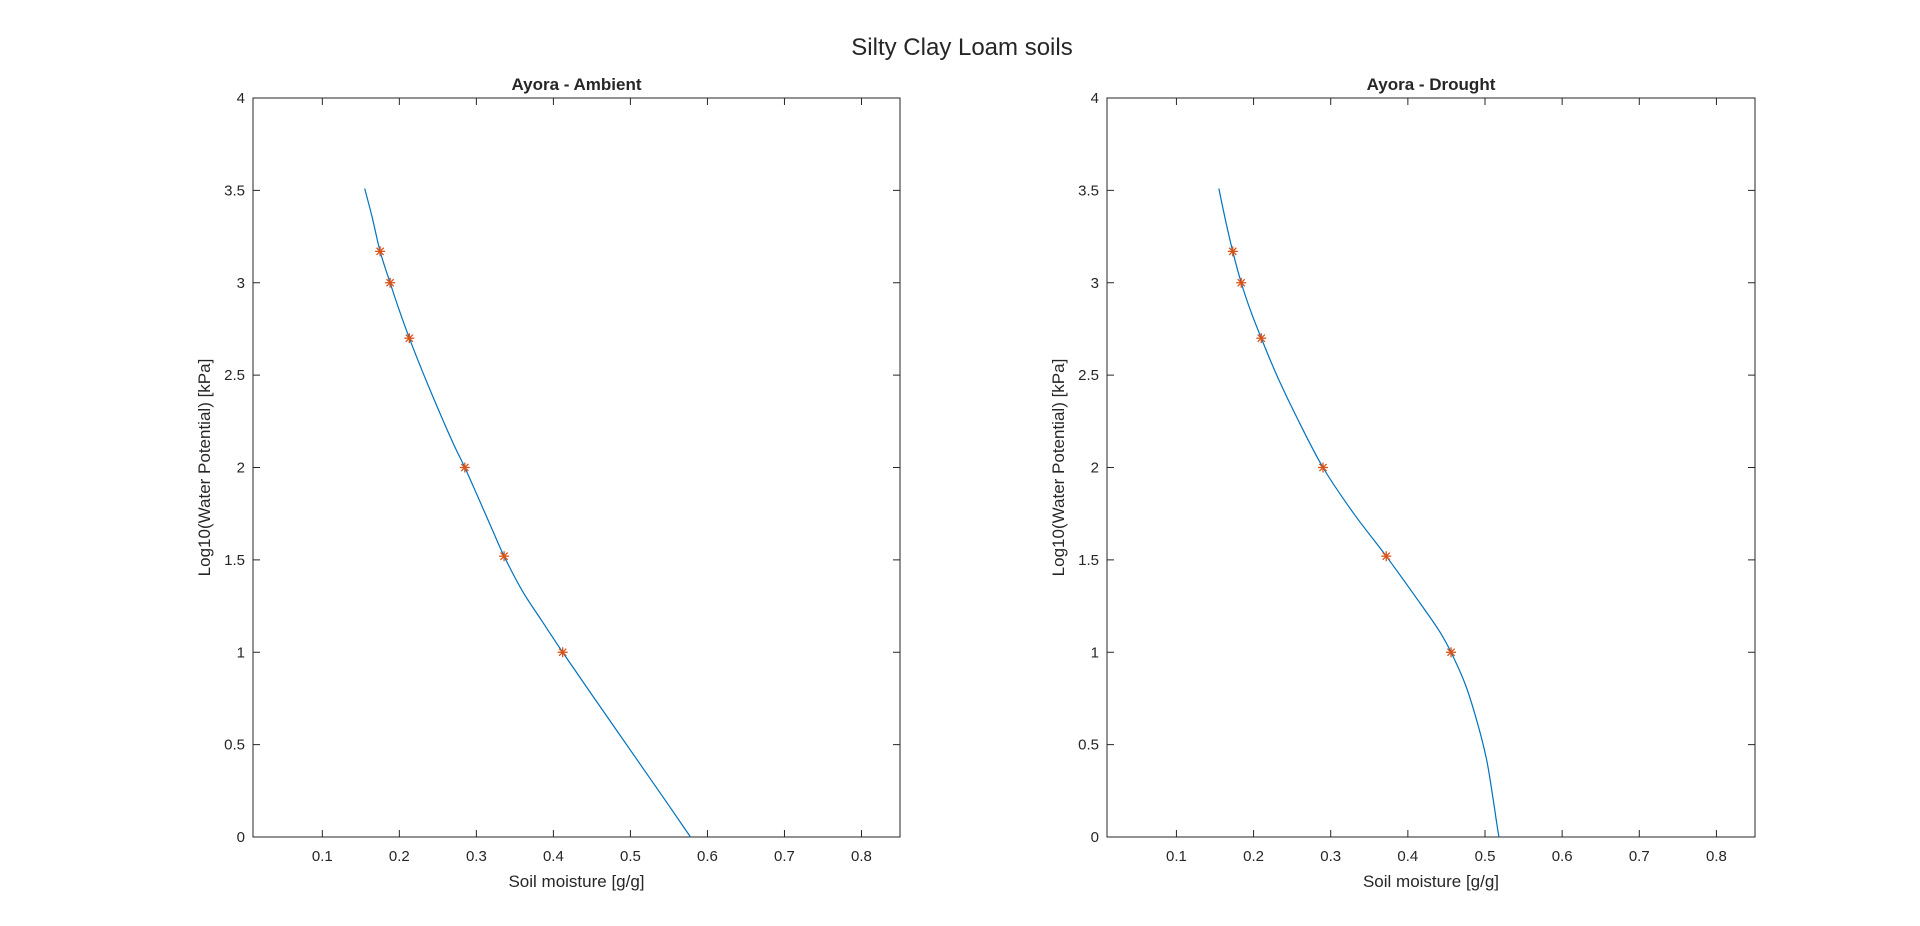 The width and height of the screenshot is (1920, 926). What do you see at coordinates (576, 84) in the screenshot?
I see `axes-title: Ayora - Ambient` at bounding box center [576, 84].